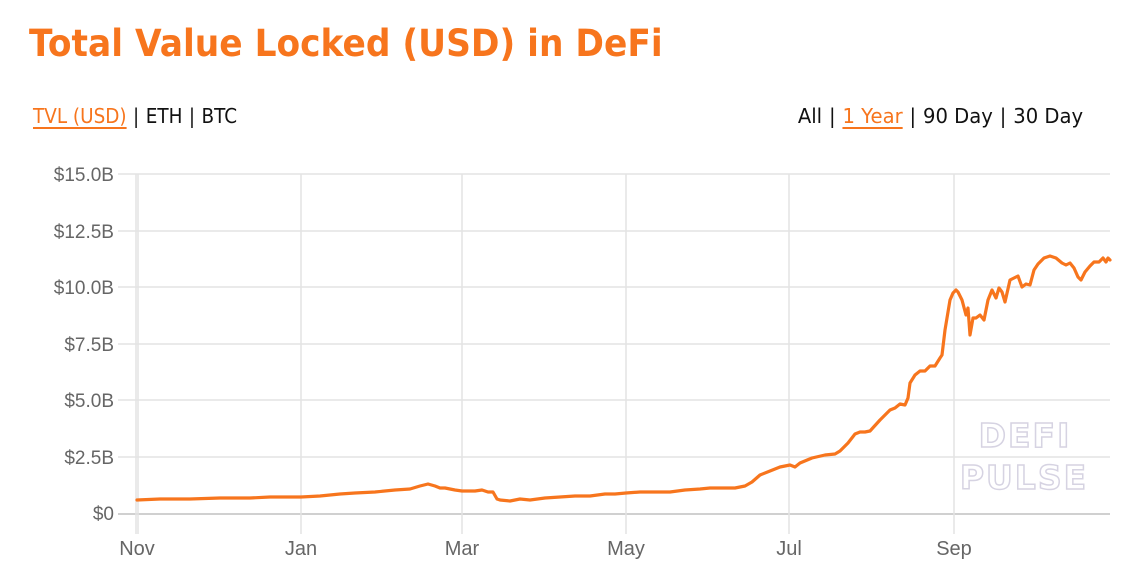  Describe the element at coordinates (1048, 116) in the screenshot. I see `range-option-30-day: 30 Day` at that location.